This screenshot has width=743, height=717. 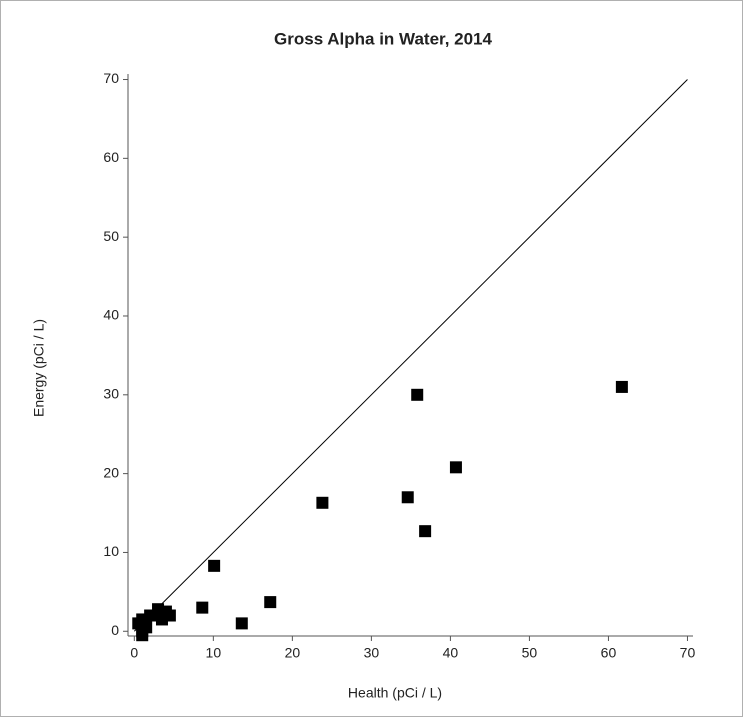 I want to click on x-tick-label: 40, so click(x=451, y=653).